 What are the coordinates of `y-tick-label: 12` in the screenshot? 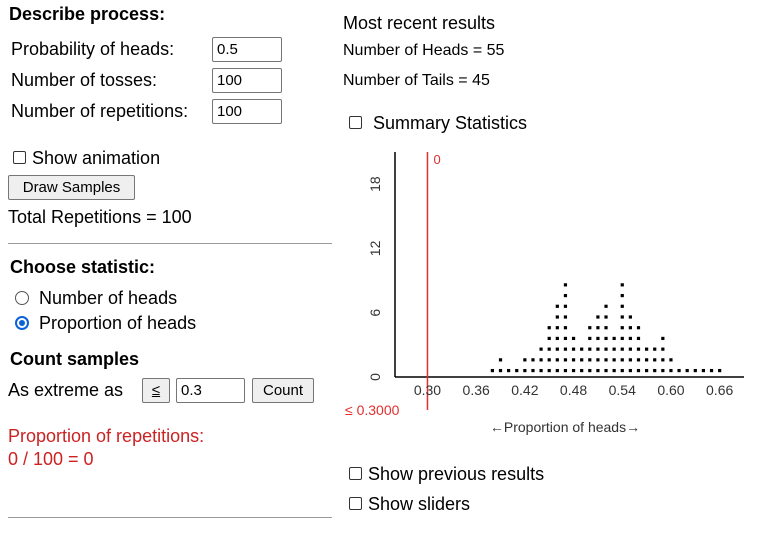 It's located at (375, 248).